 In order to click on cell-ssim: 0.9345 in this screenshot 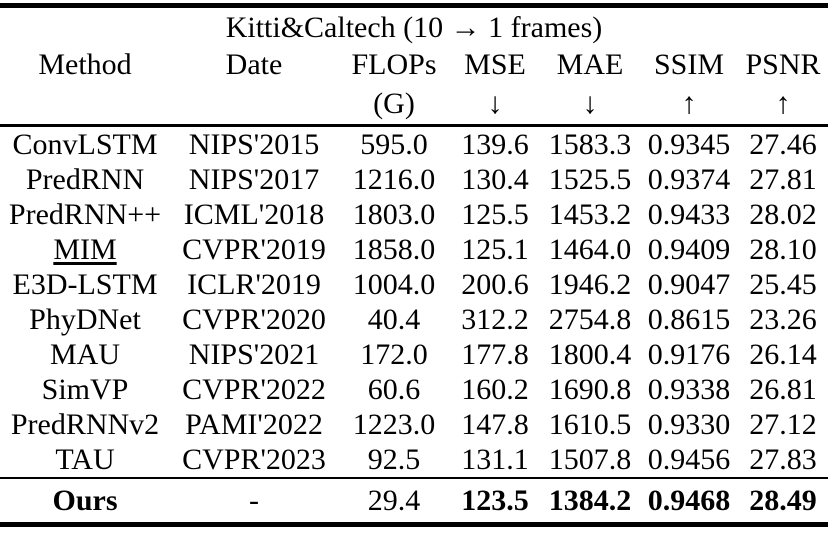, I will do `click(689, 144)`.